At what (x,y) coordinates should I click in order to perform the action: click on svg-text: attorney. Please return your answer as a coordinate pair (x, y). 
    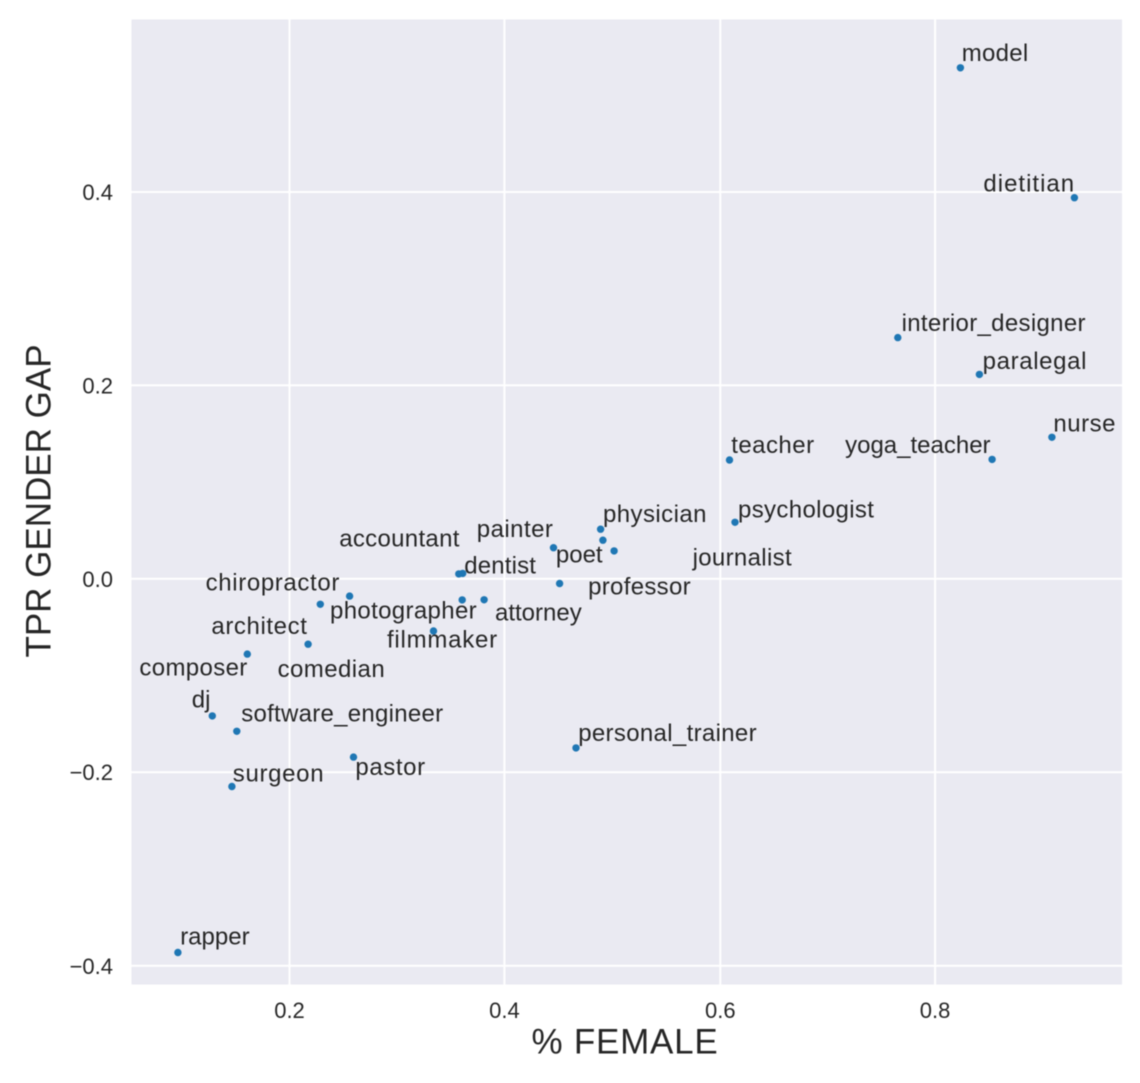
    Looking at the image, I should click on (538, 612).